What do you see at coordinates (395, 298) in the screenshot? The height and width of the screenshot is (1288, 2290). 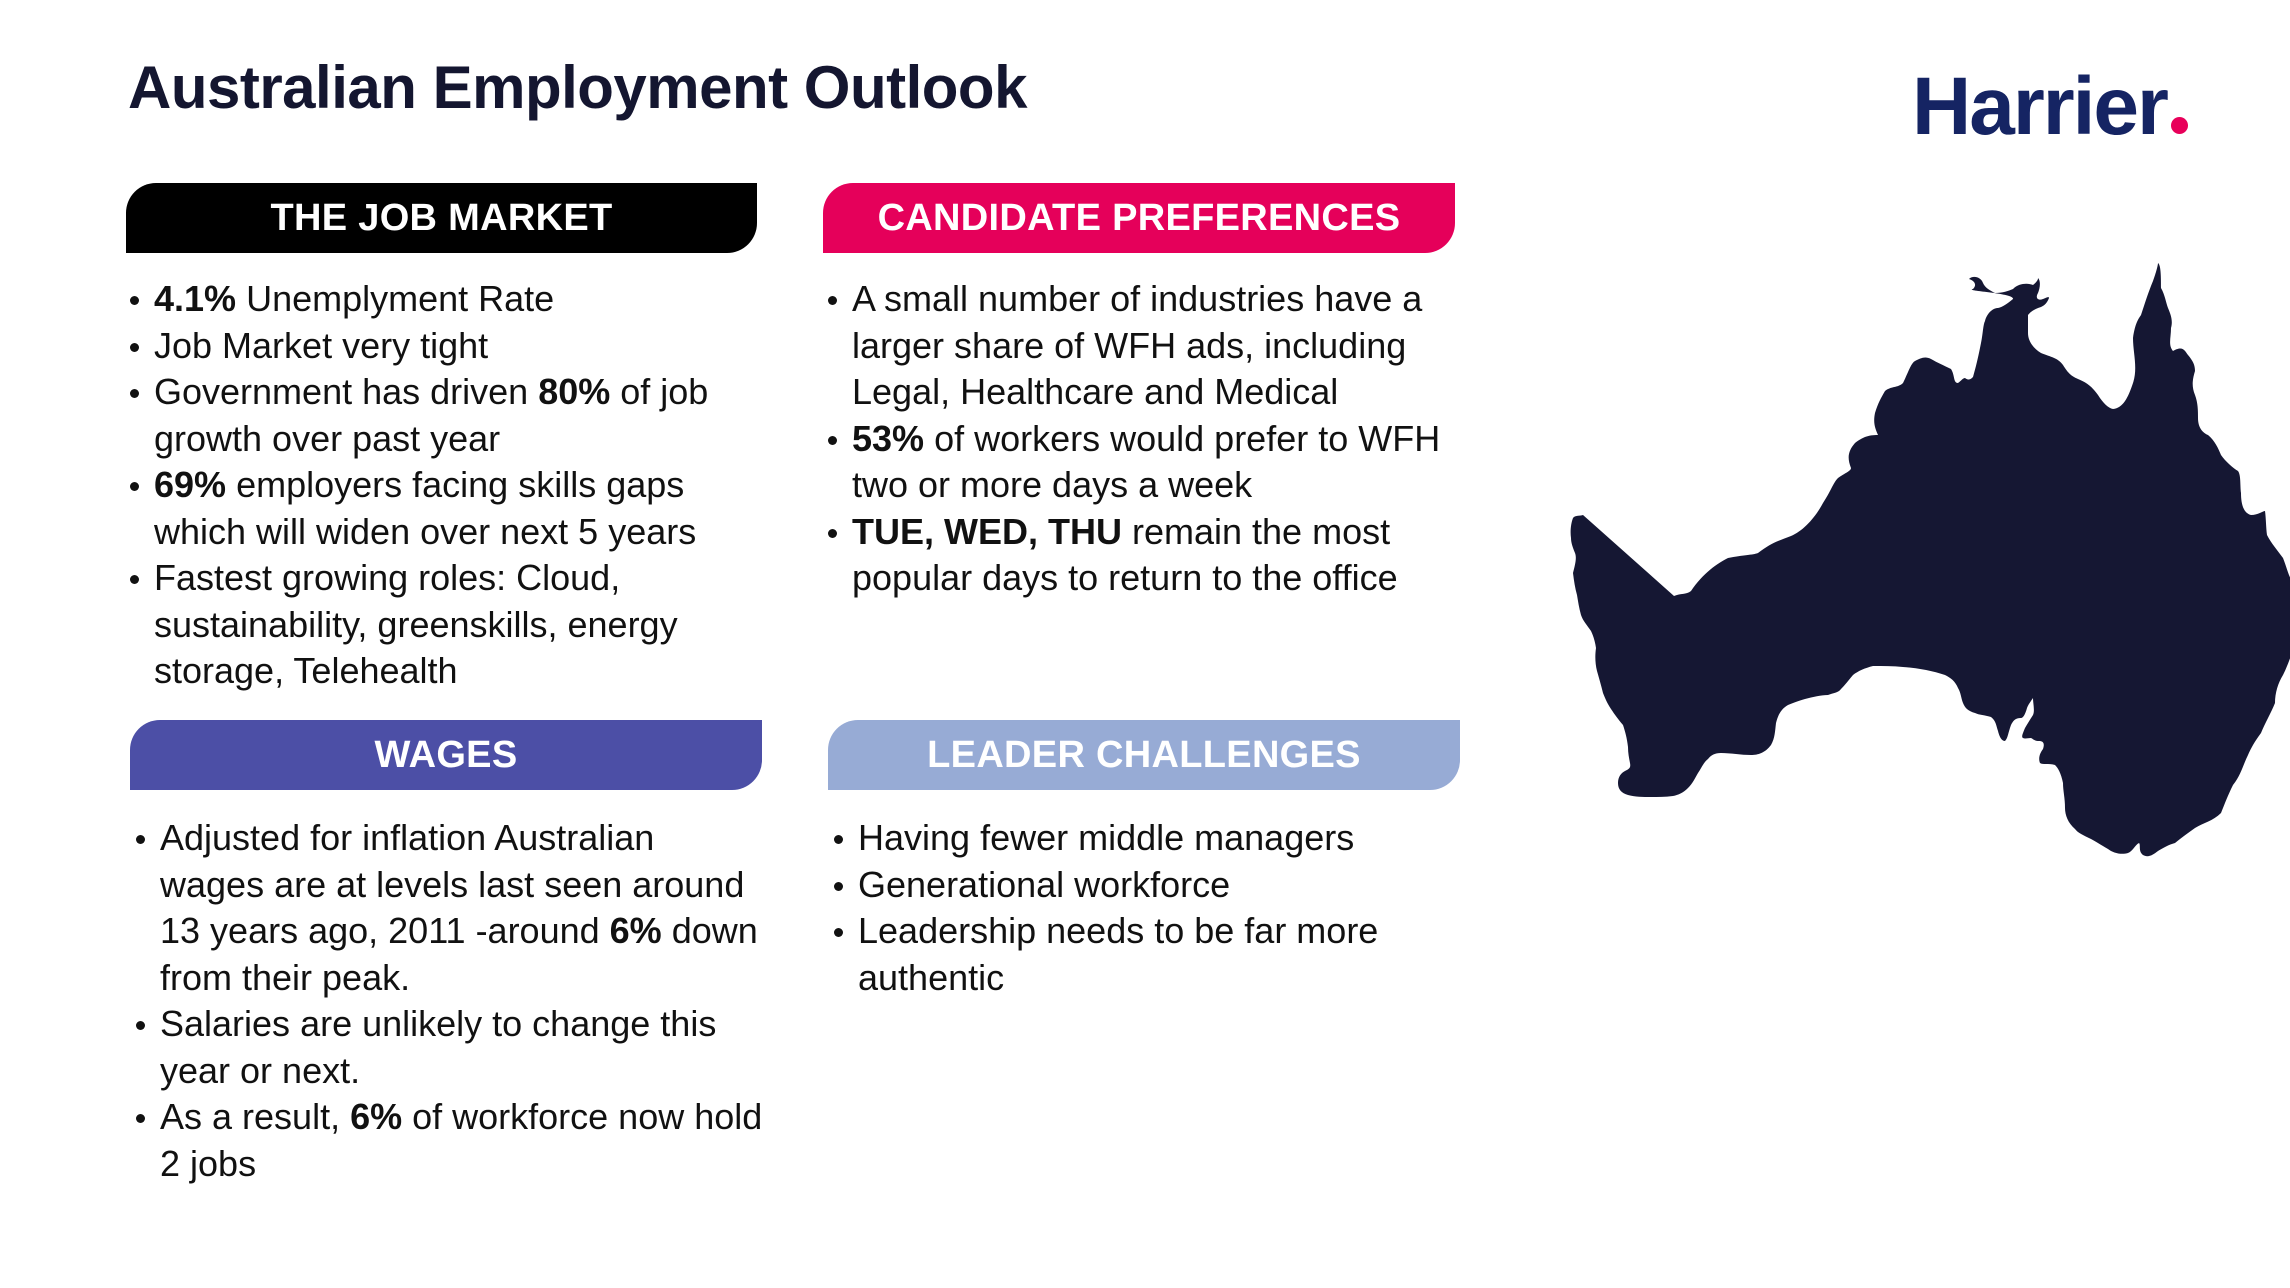 I see `item-text: Unemplyment Rate` at bounding box center [395, 298].